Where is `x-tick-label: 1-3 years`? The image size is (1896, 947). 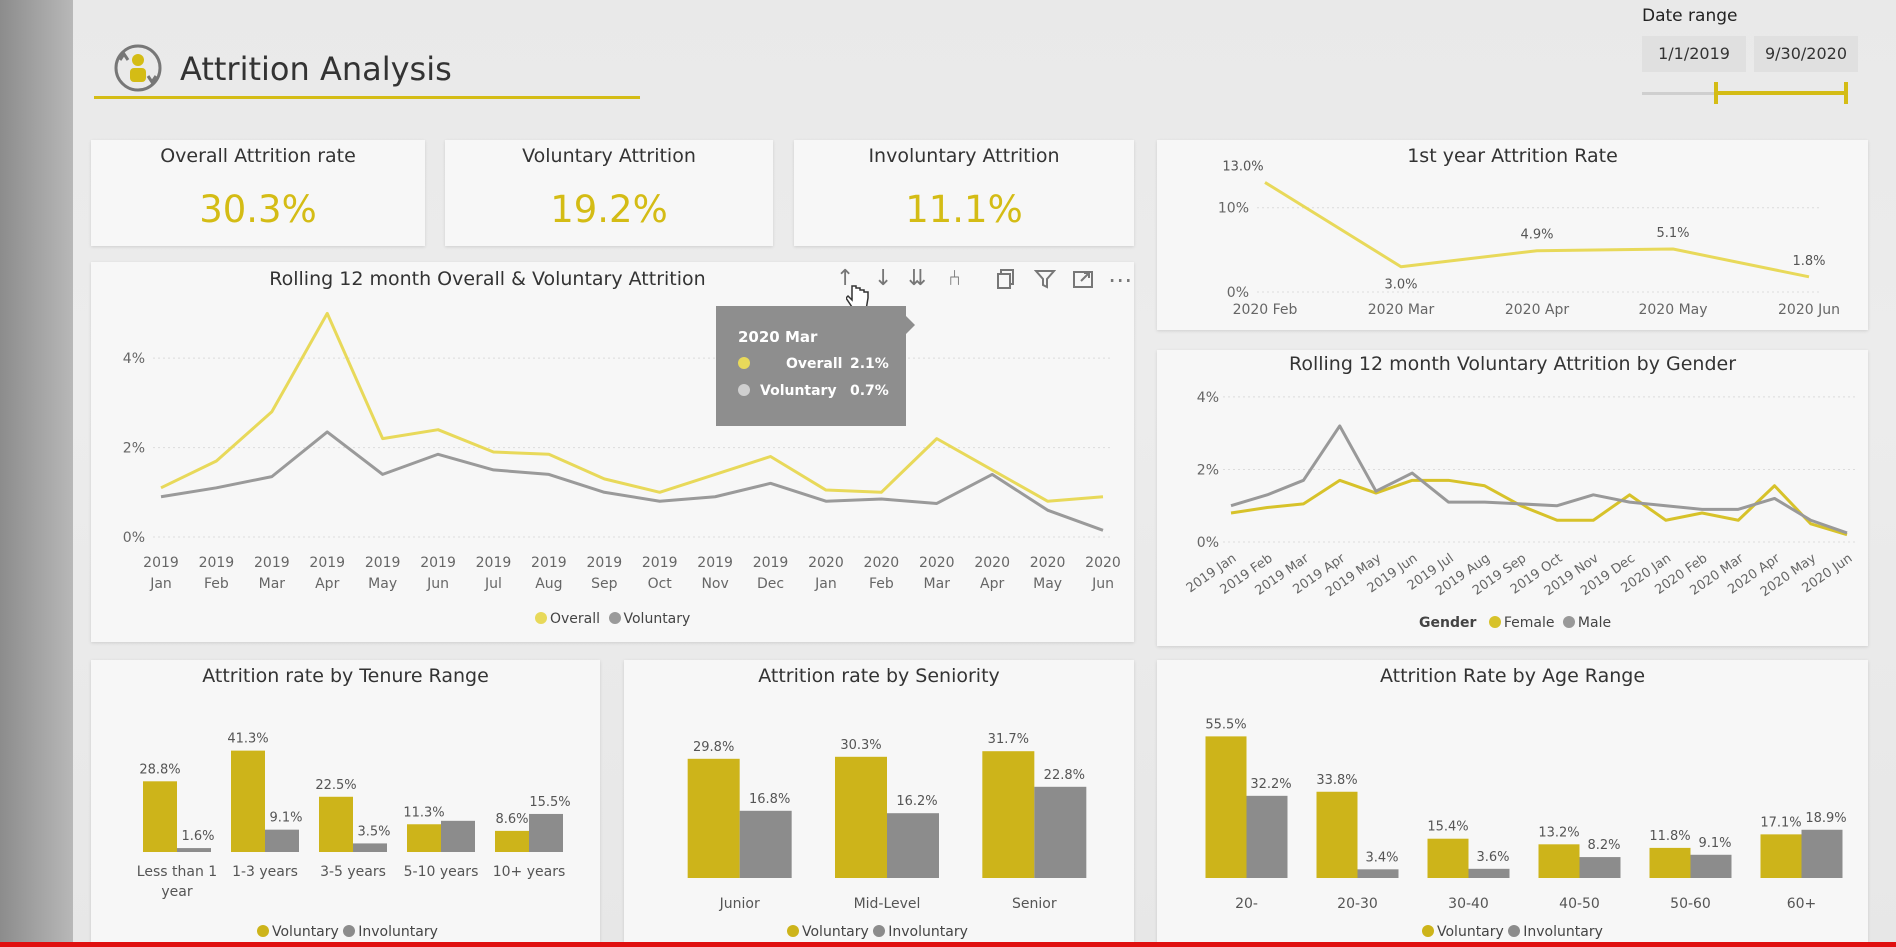
x-tick-label: 1-3 years is located at coordinates (265, 872).